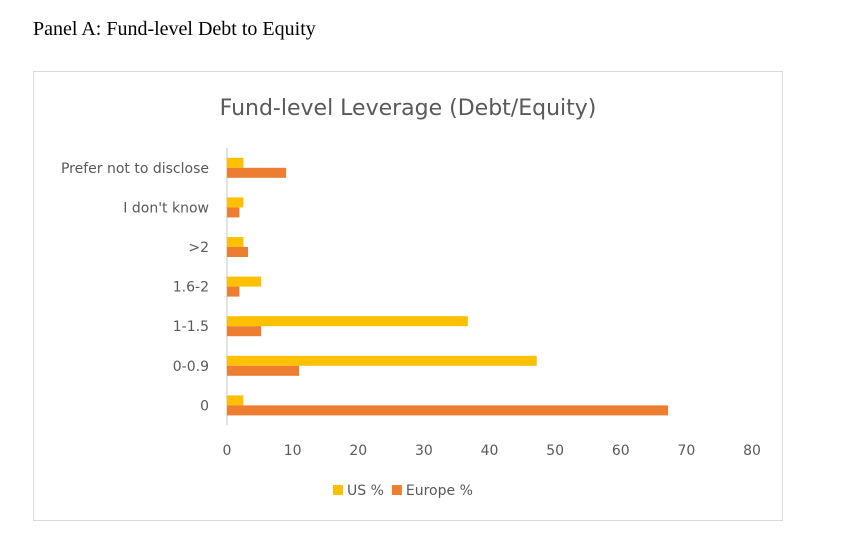 The width and height of the screenshot is (843, 537). I want to click on chart-title: Fund-level Leverage (Debt/Equity), so click(408, 108).